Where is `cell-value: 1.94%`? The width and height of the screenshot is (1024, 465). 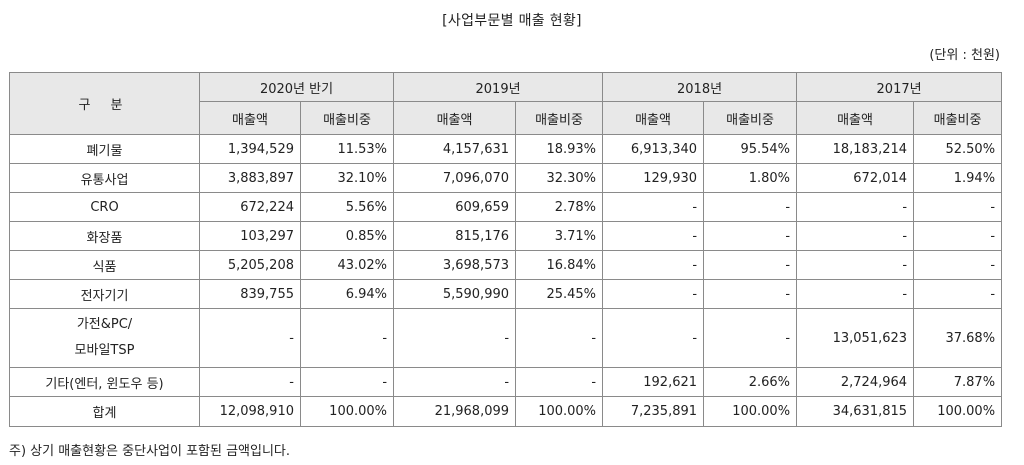 cell-value: 1.94% is located at coordinates (958, 178).